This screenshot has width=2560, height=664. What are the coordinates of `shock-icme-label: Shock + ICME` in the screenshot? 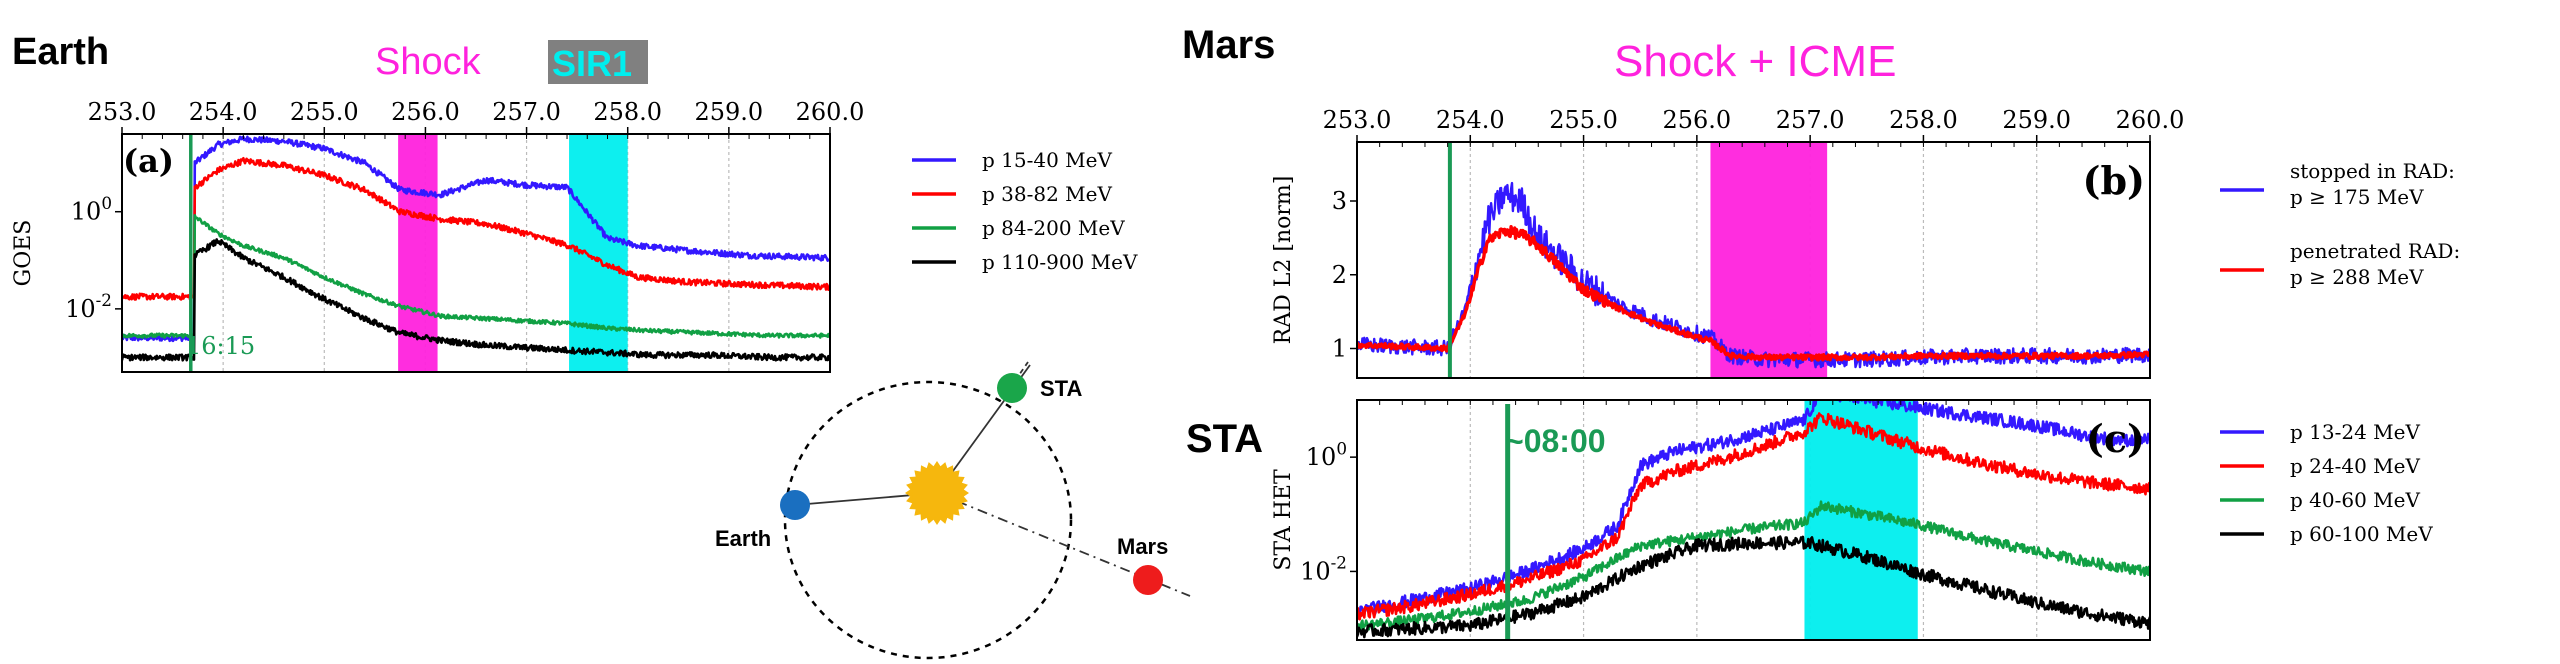 It's located at (1755, 61).